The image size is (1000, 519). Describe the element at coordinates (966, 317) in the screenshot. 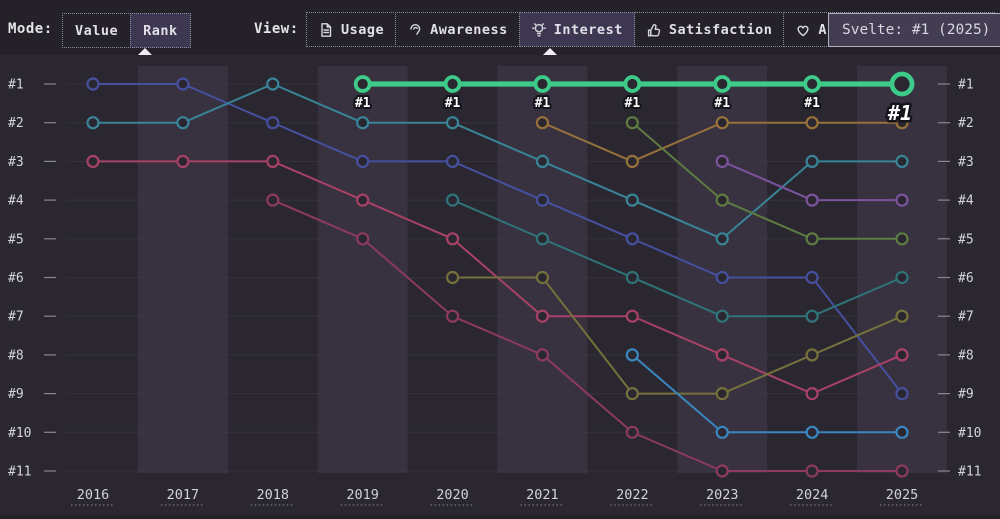

I see `rank-label-right: #7` at that location.